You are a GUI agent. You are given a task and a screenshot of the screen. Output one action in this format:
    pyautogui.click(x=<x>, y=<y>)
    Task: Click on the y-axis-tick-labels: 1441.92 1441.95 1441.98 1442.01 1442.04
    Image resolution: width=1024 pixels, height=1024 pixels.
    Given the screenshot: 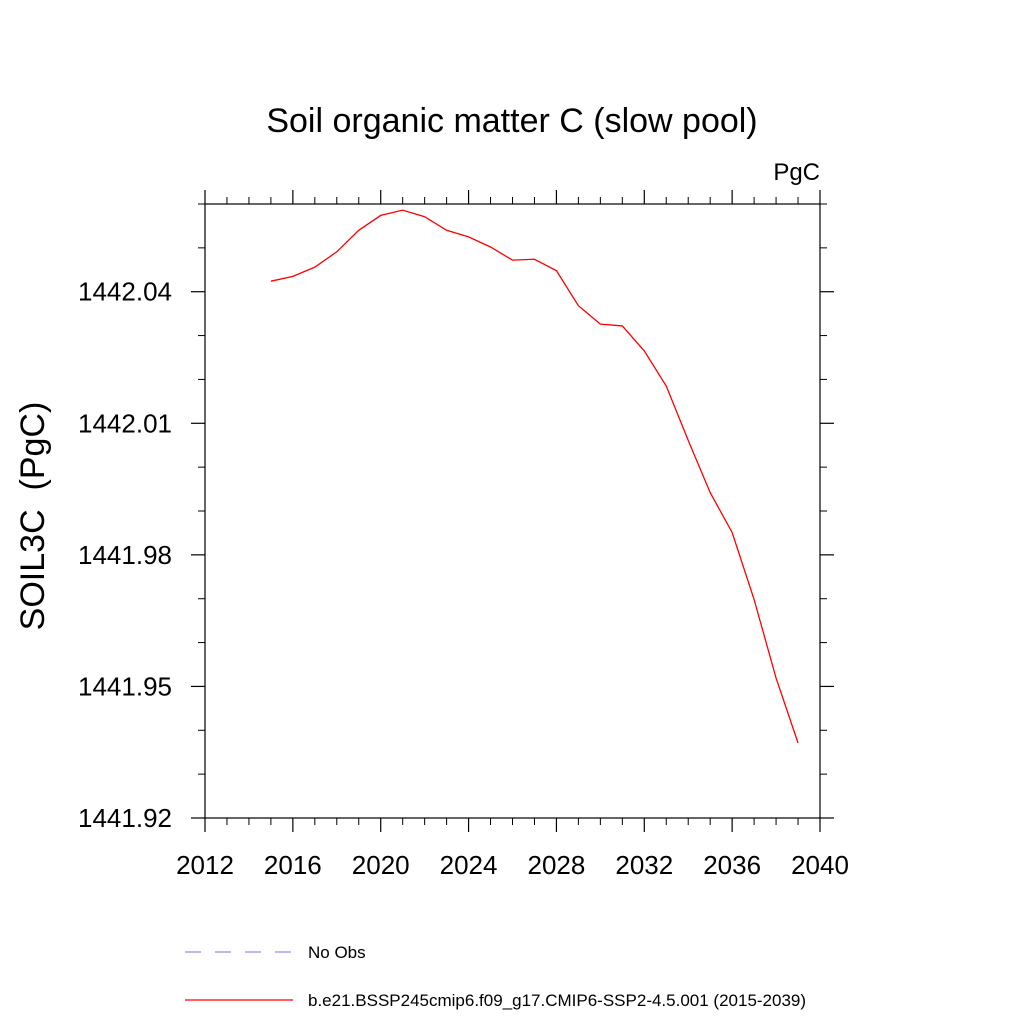 What is the action you would take?
    pyautogui.click(x=125, y=555)
    